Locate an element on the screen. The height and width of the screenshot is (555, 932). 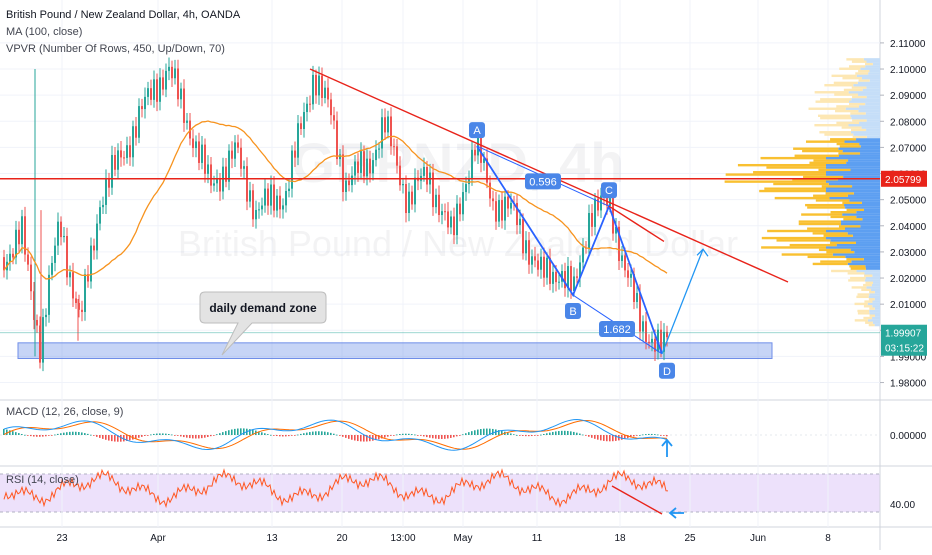
rsi-trendline is located at coordinates (637, 500).